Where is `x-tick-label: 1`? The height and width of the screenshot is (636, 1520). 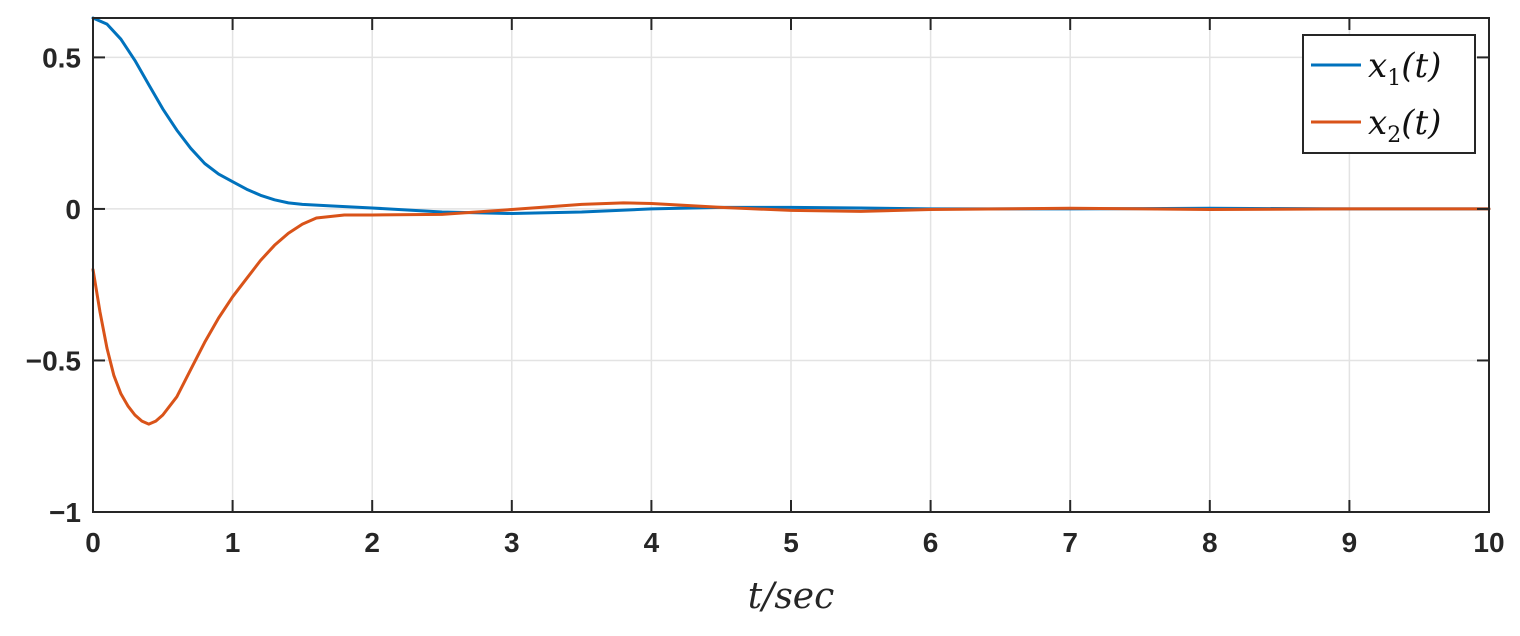 x-tick-label: 1 is located at coordinates (233, 542).